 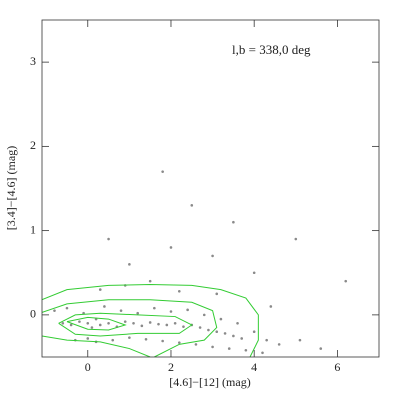 I want to click on x-tick-label: 4, so click(x=254, y=367).